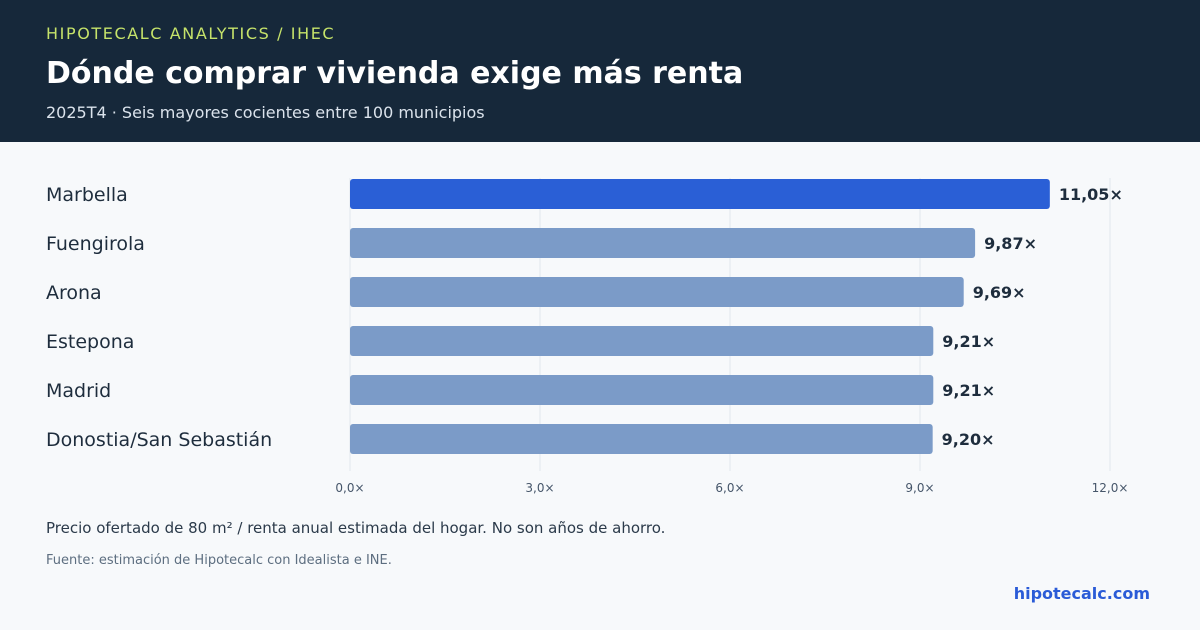 The width and height of the screenshot is (1200, 630). Describe the element at coordinates (74, 293) in the screenshot. I see `category-label: Arona` at that location.